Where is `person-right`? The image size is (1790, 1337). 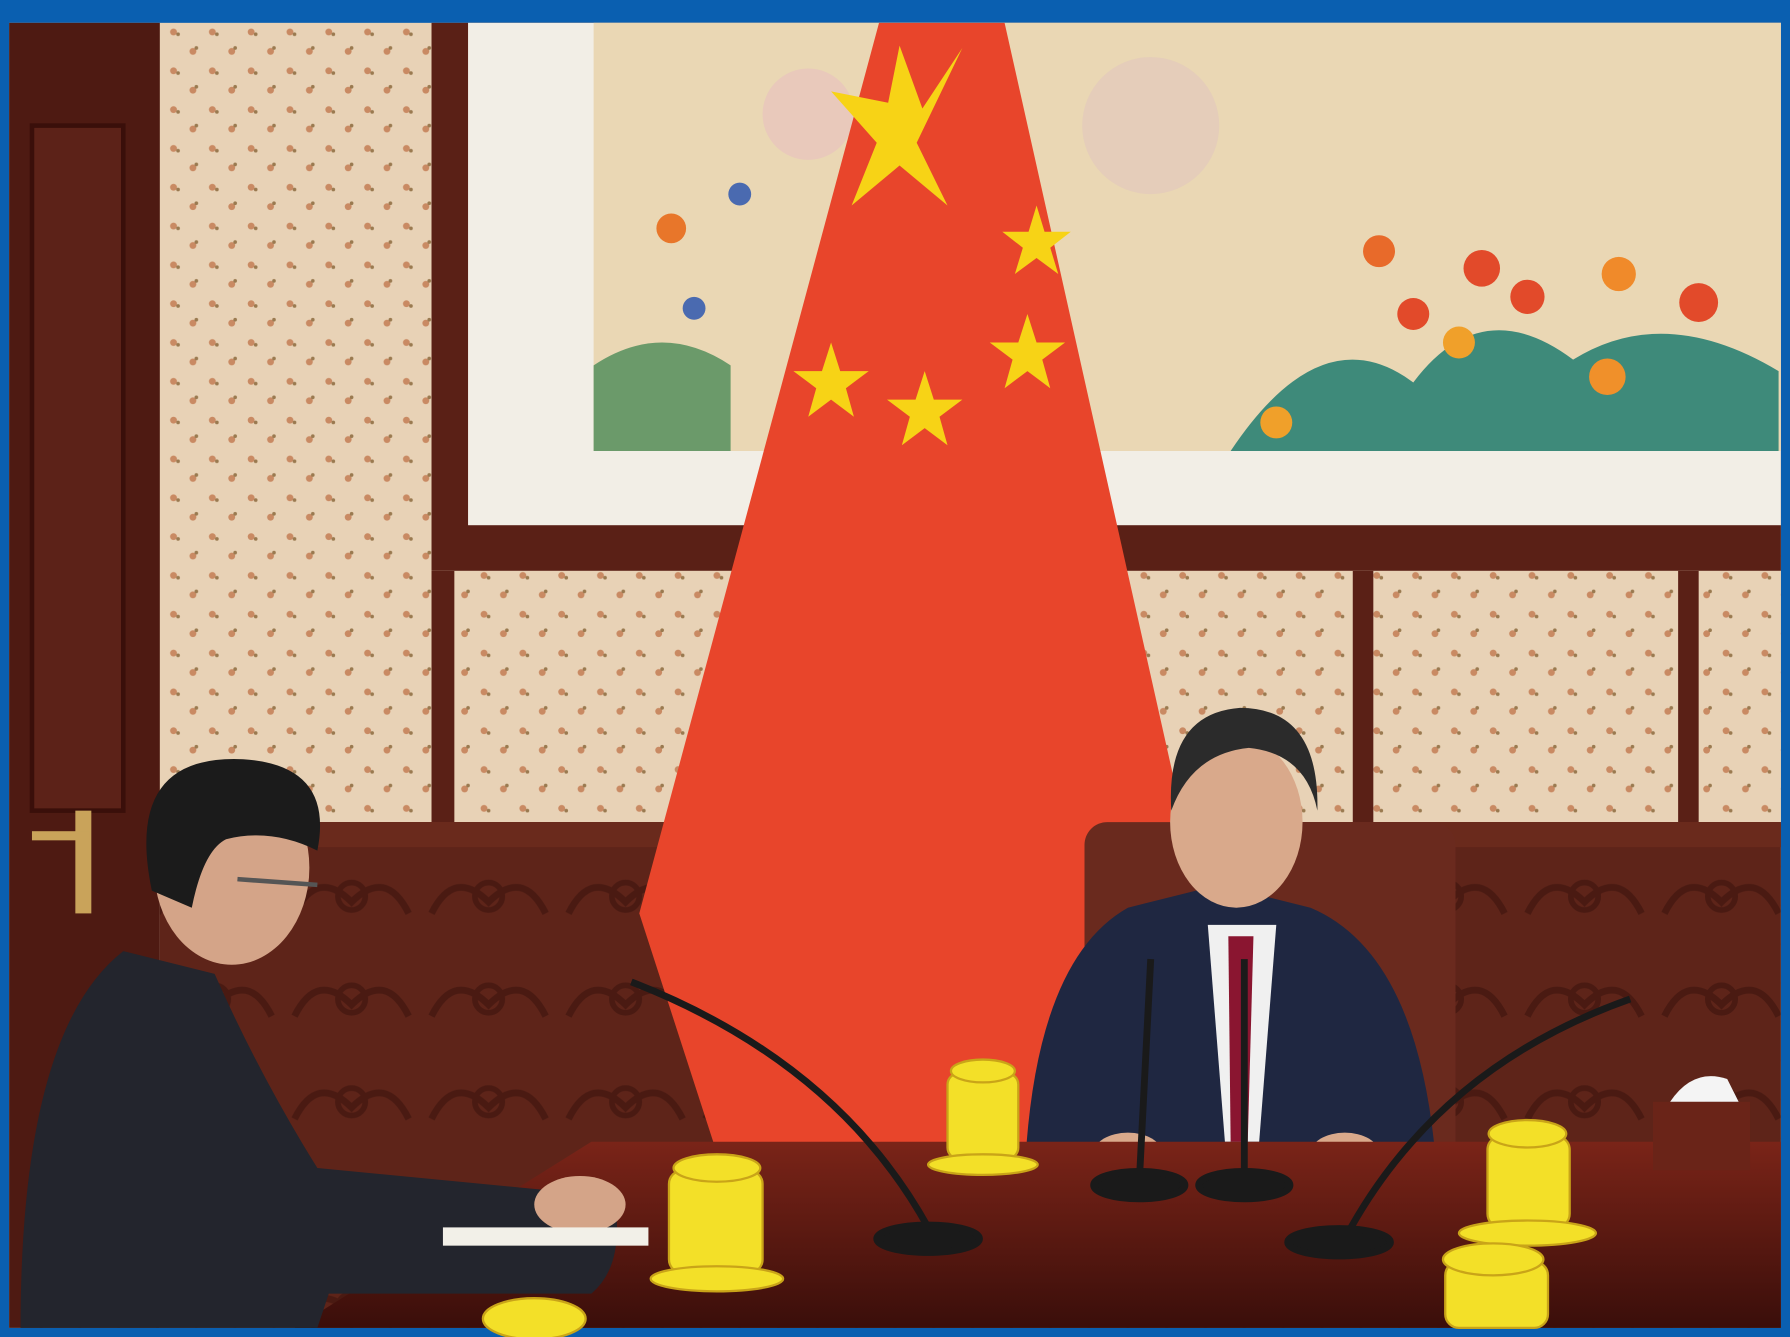 person-right is located at coordinates (1231, 940).